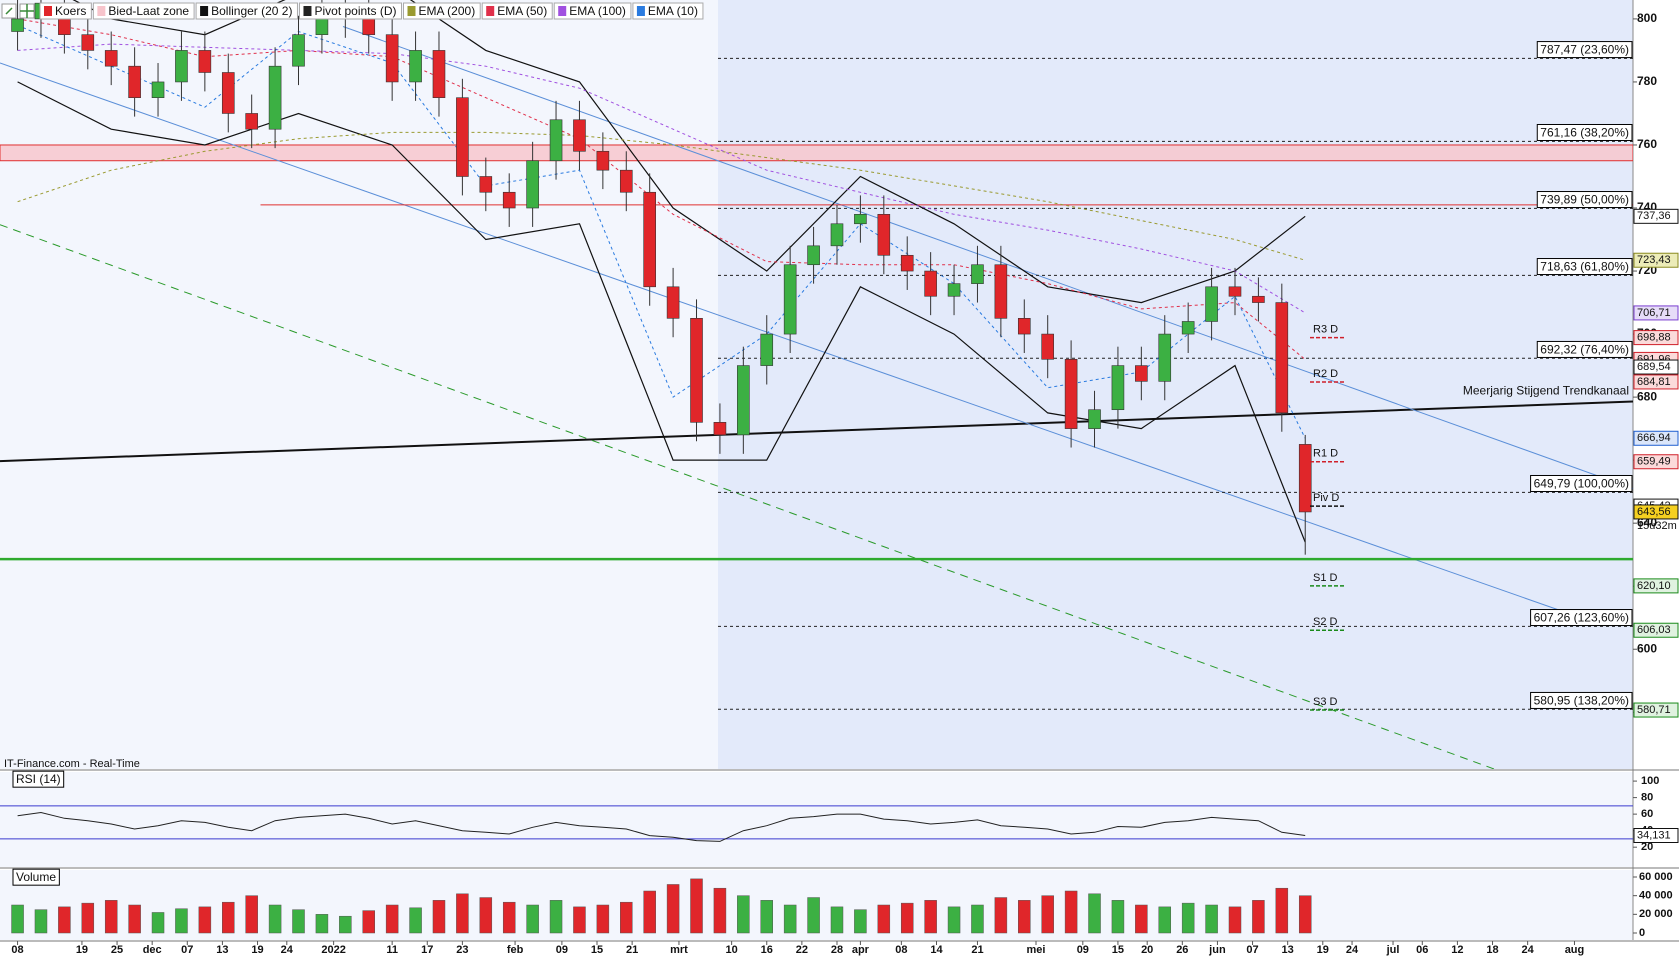 This screenshot has width=1679, height=958. I want to click on rsi-line, so click(661, 826).